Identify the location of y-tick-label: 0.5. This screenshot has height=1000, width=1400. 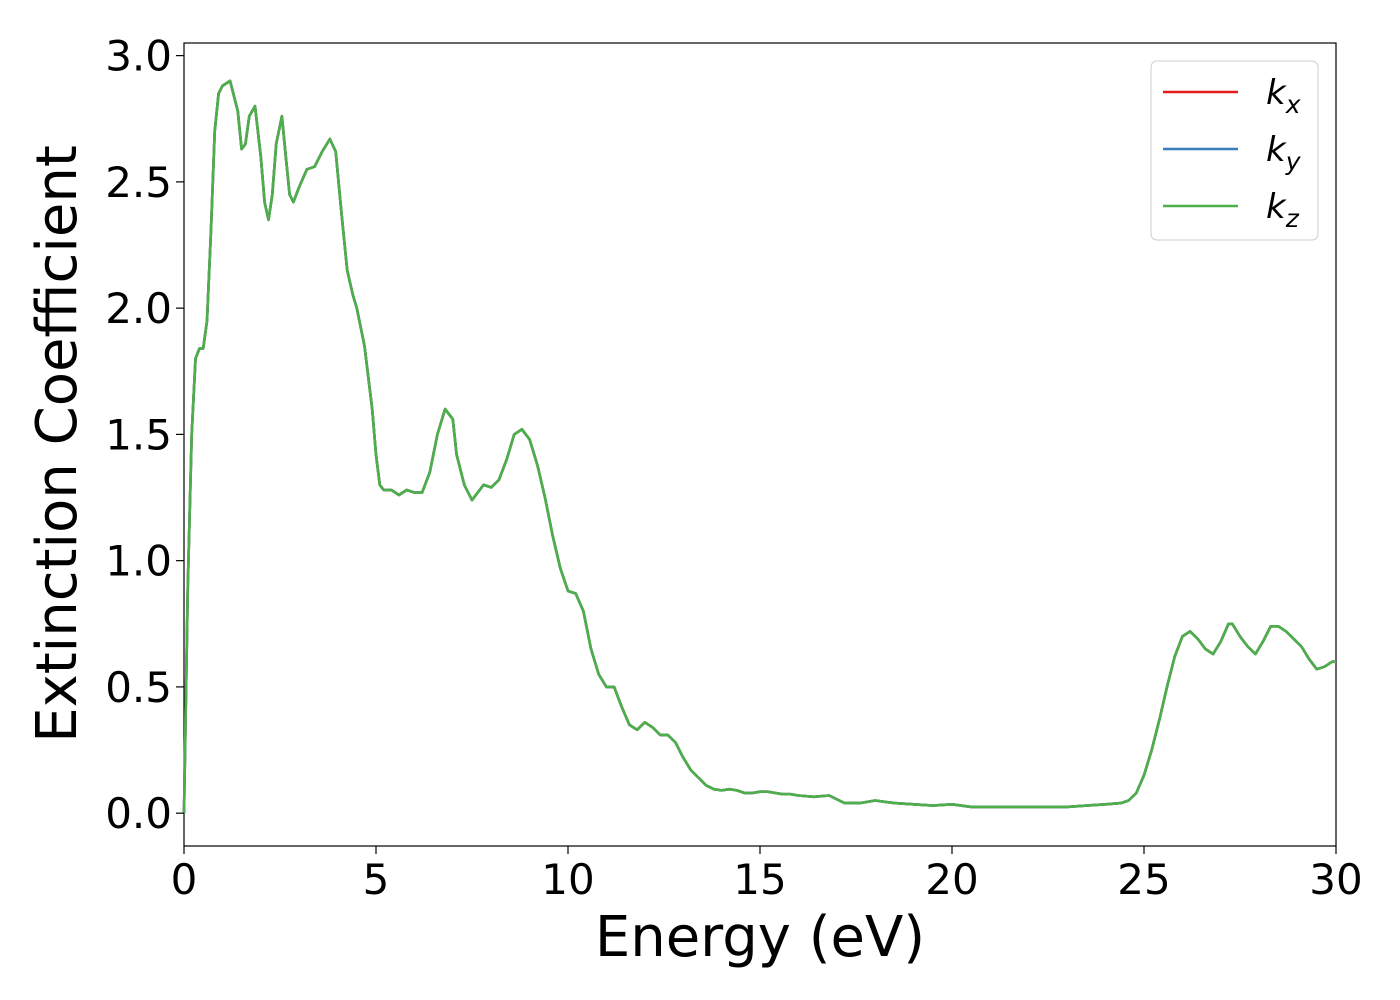
(138, 687).